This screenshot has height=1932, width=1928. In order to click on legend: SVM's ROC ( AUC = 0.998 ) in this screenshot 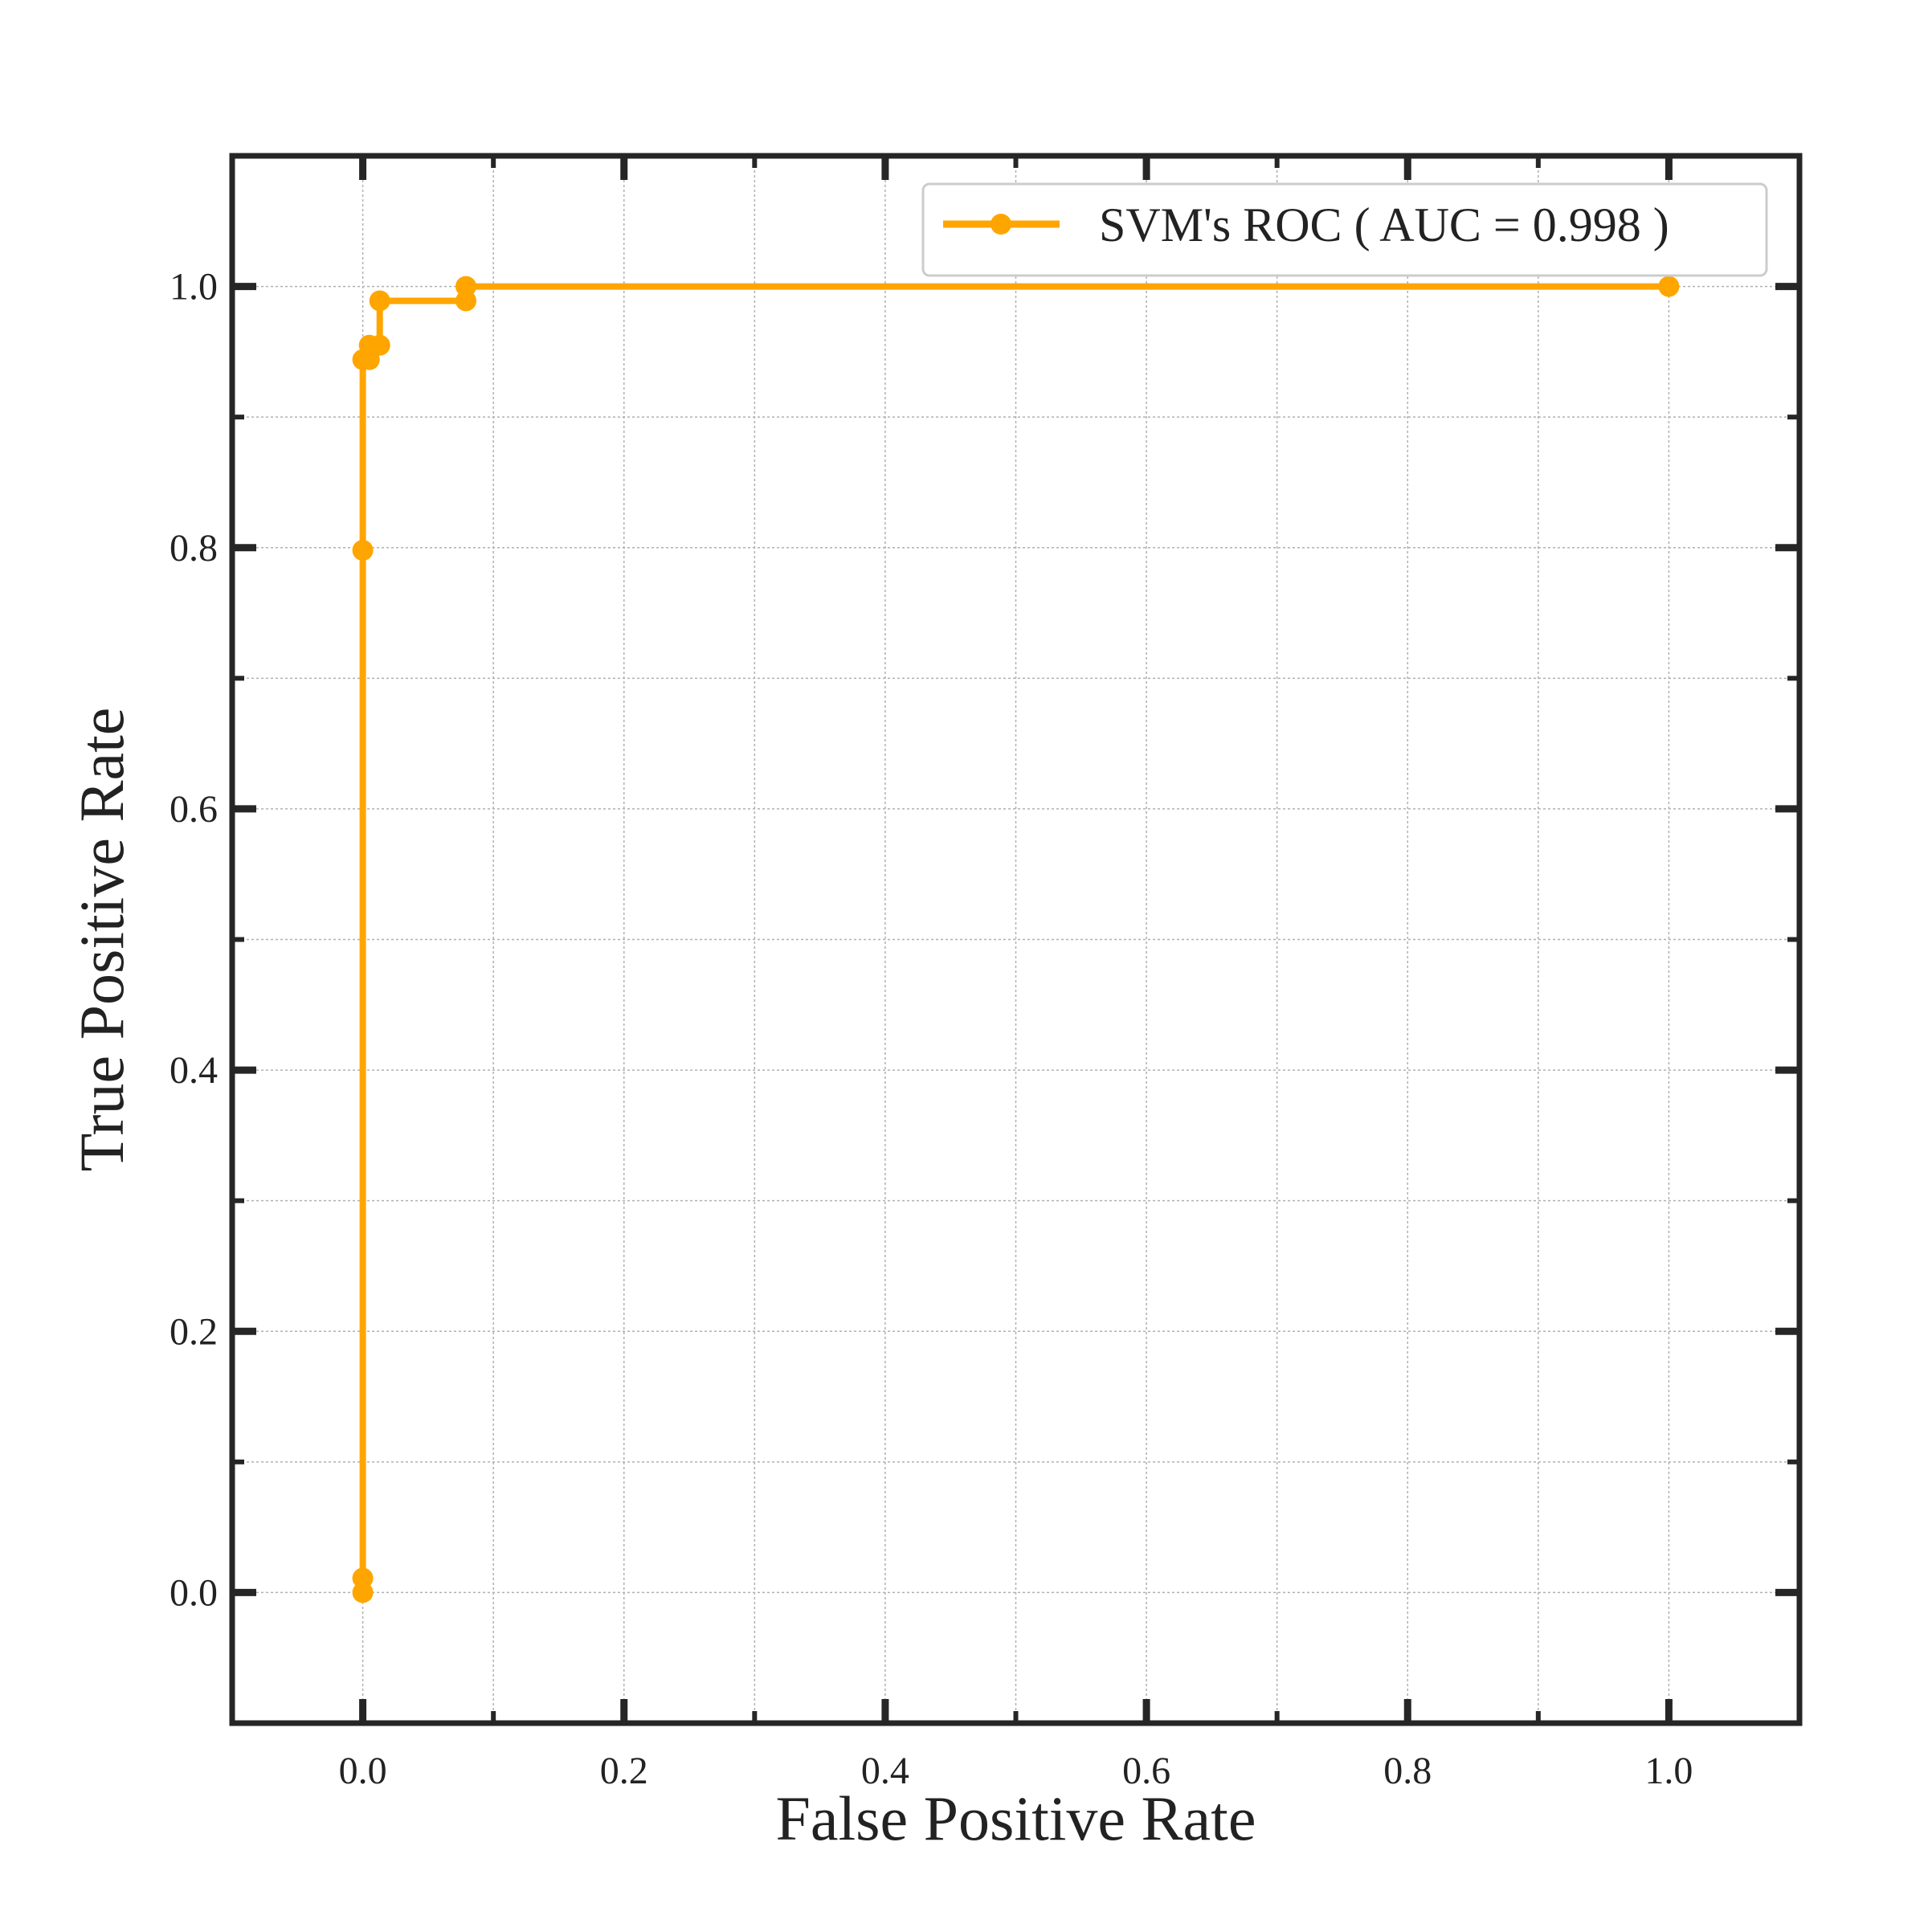, I will do `click(1344, 229)`.